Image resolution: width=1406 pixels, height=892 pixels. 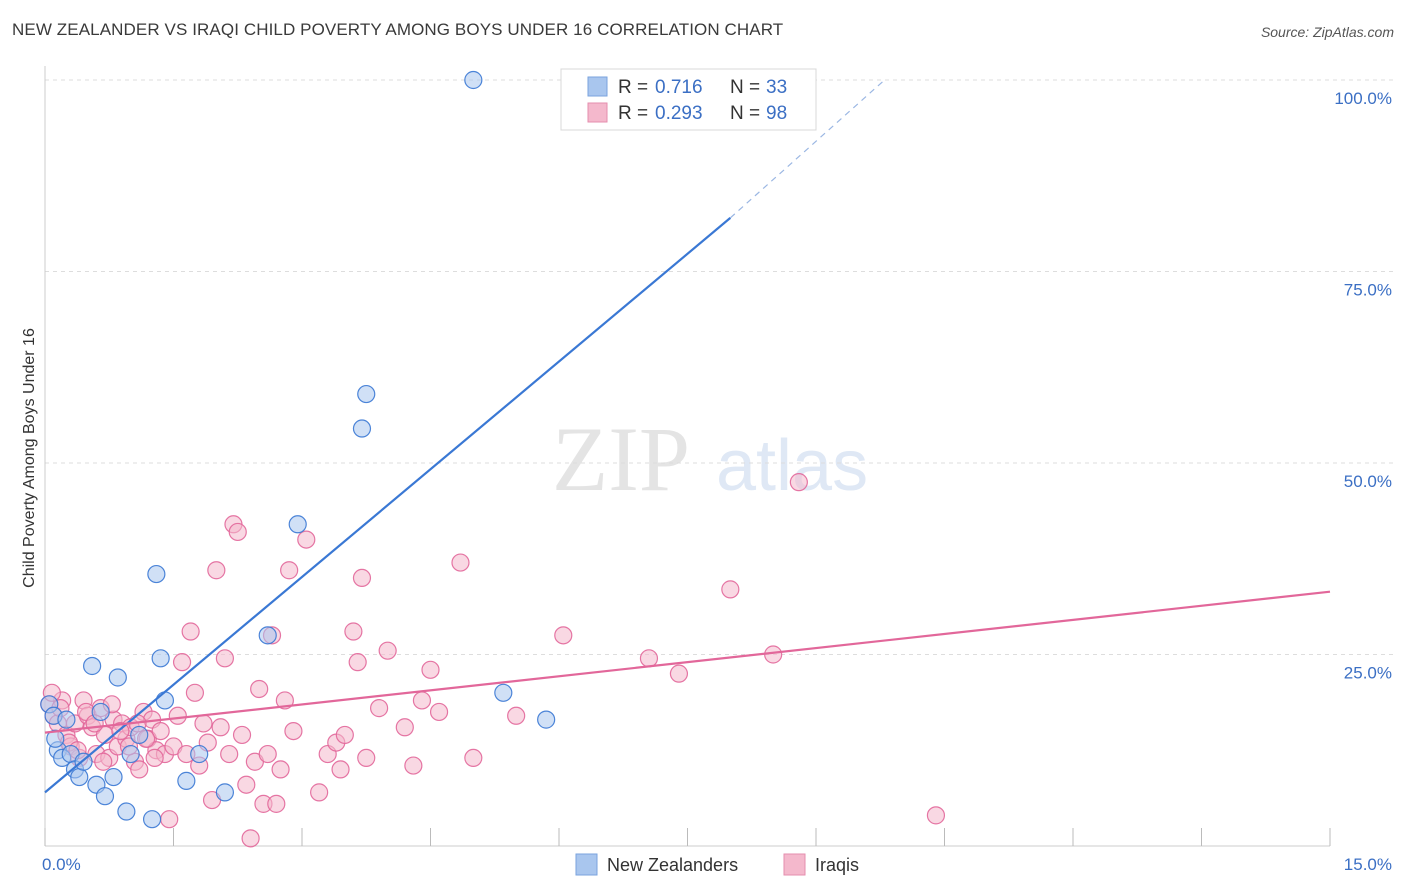 I want to click on series-legend: New Zealanders Iraqis, so click(x=717, y=864).